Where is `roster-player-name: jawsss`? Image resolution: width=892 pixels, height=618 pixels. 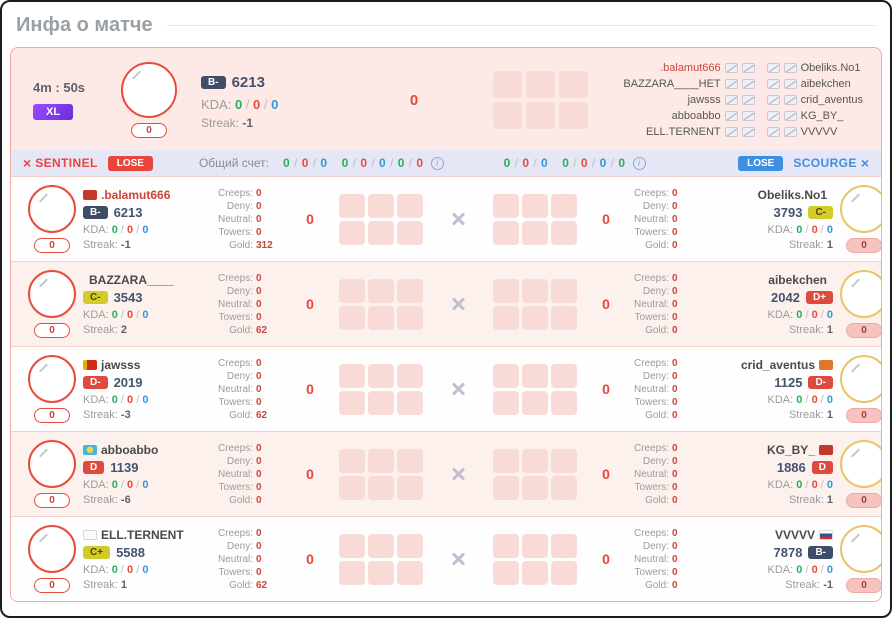
roster-player-name: jawsss is located at coordinates (704, 100).